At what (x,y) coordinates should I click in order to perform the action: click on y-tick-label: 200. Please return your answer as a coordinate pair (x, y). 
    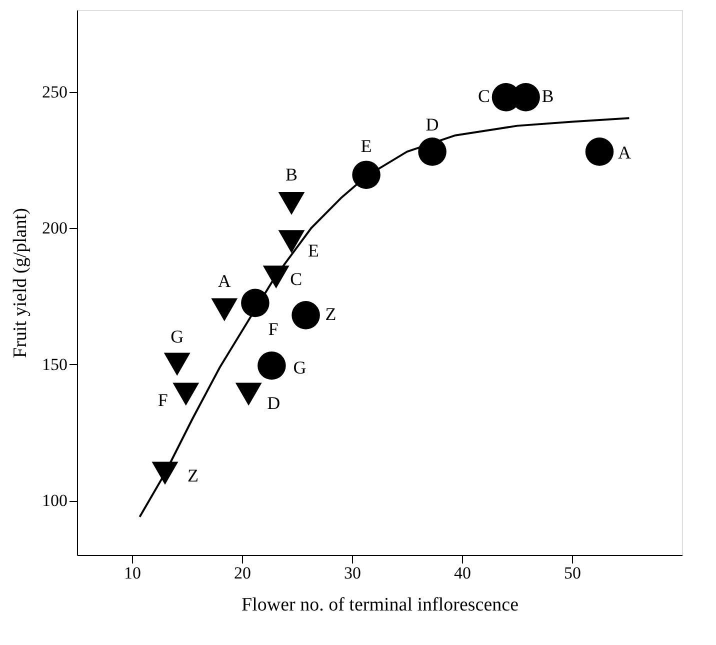
    Looking at the image, I should click on (55, 228).